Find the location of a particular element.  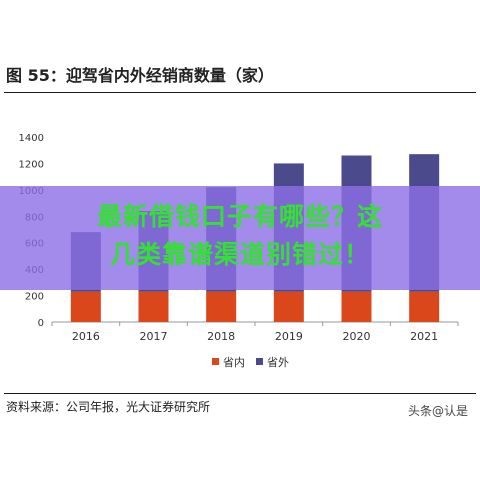

x-tick-label: 2021 is located at coordinates (424, 336).